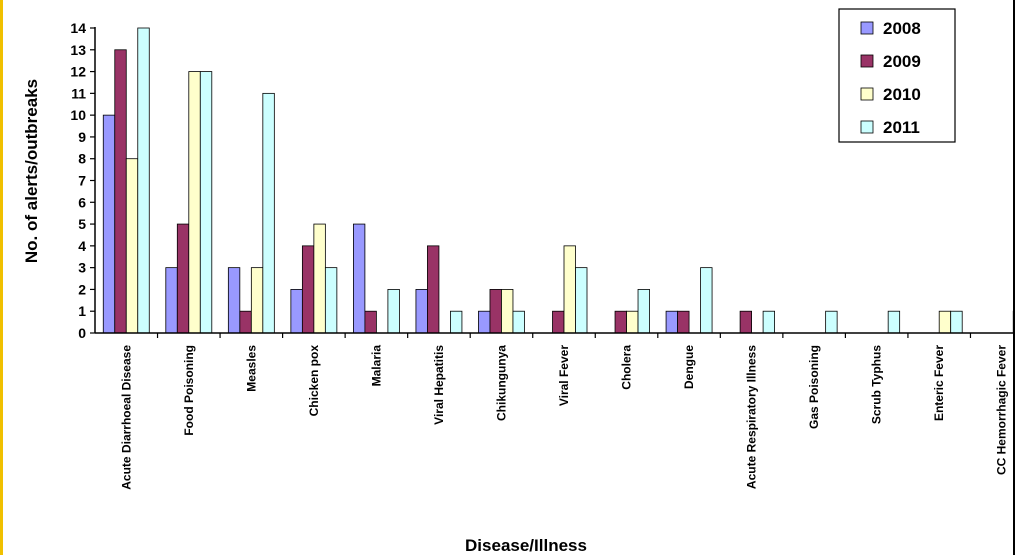 The image size is (1015, 555). I want to click on x-category-label: CC Hemorrhagic Fever, so click(1002, 410).